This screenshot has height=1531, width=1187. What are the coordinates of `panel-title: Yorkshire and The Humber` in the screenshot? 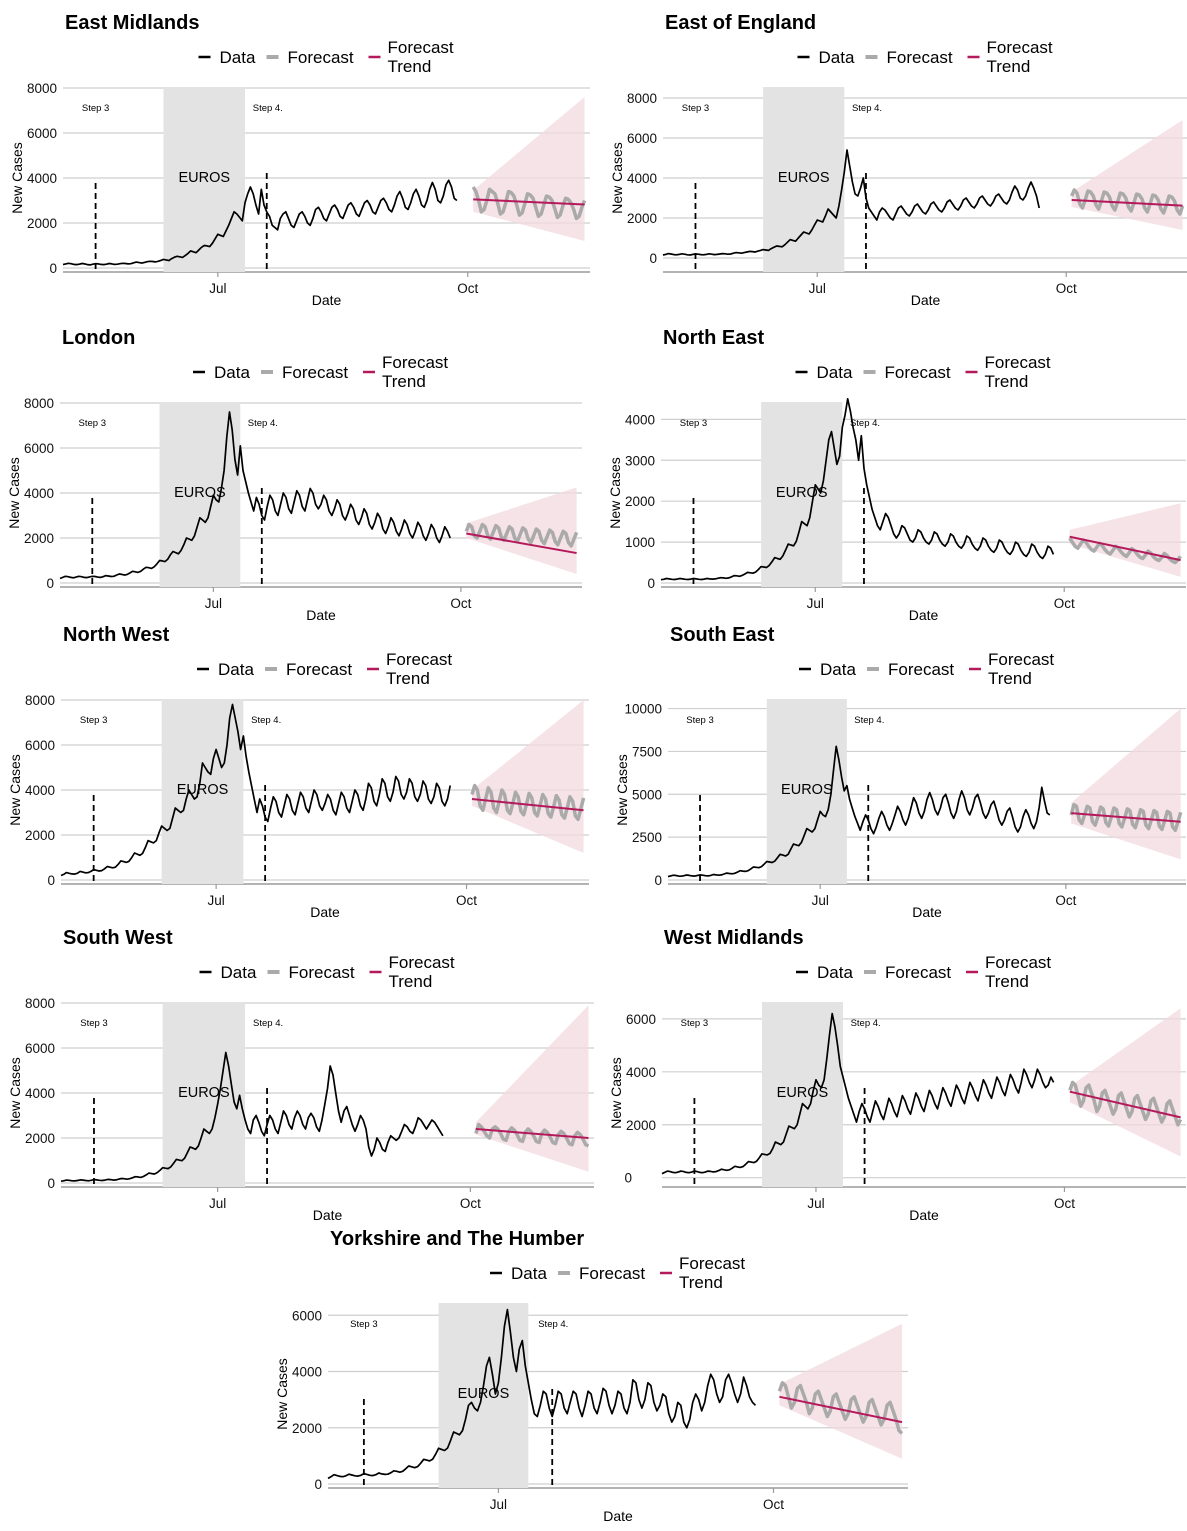 It's located at (457, 1239).